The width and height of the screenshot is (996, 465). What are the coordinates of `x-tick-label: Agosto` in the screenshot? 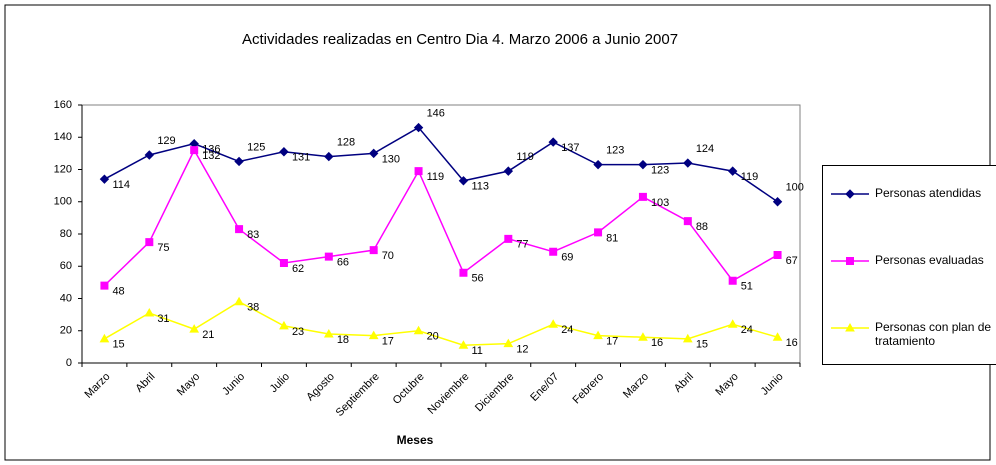 It's located at (320, 387).